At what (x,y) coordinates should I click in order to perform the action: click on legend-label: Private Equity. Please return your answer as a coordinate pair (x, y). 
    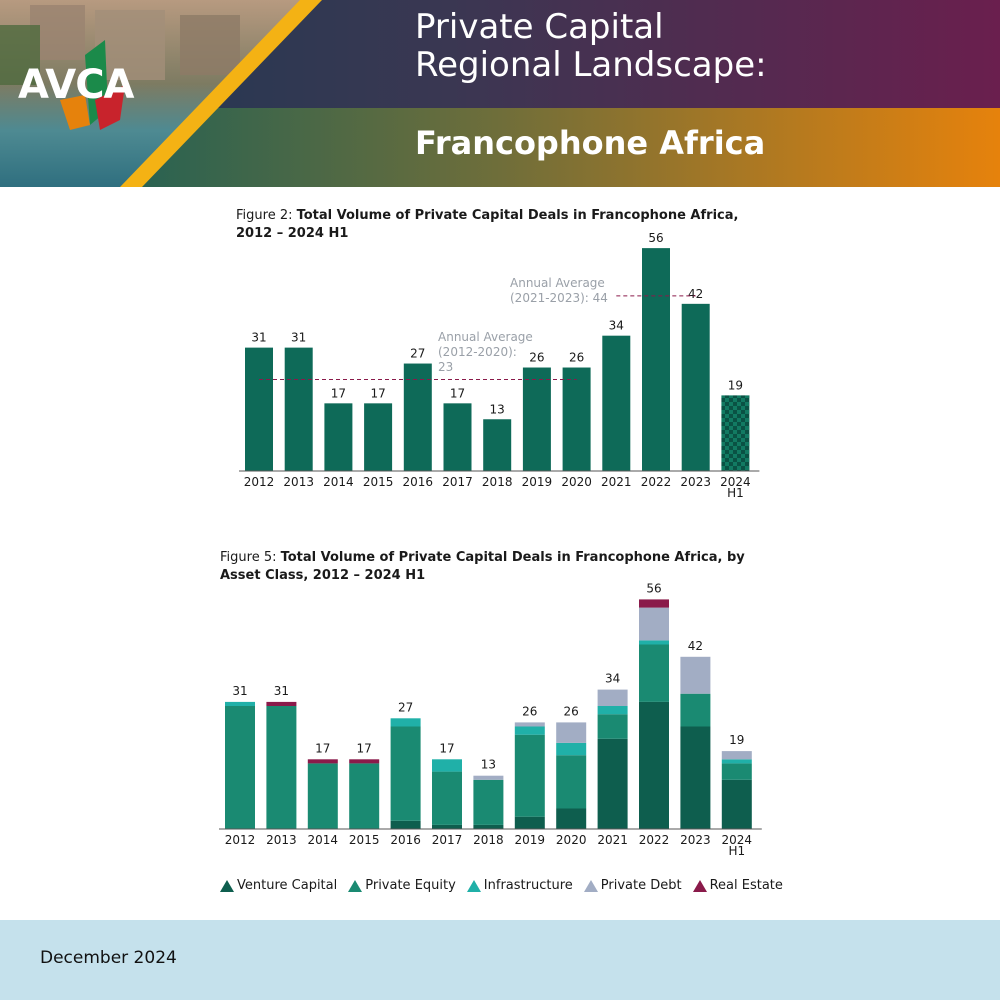
    Looking at the image, I should click on (410, 885).